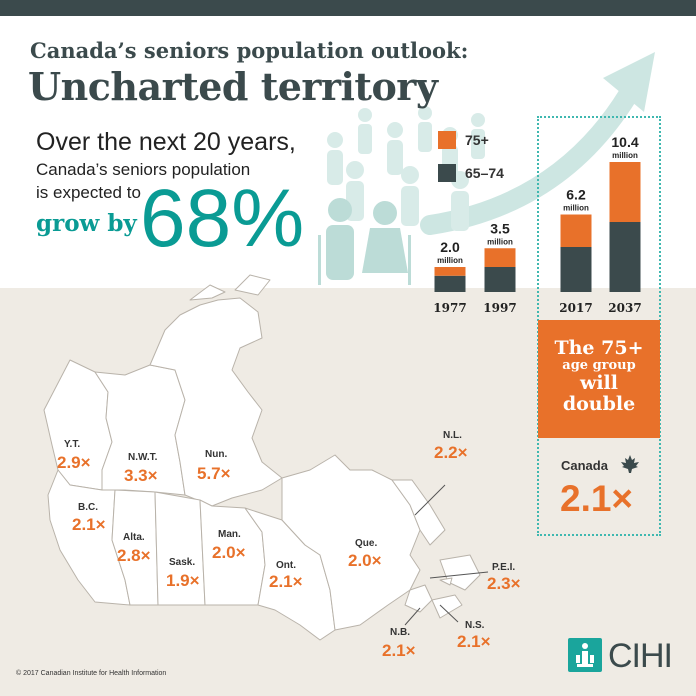 Image resolution: width=696 pixels, height=696 pixels. What do you see at coordinates (72, 444) in the screenshot?
I see `province-name-yt: Y.T.` at bounding box center [72, 444].